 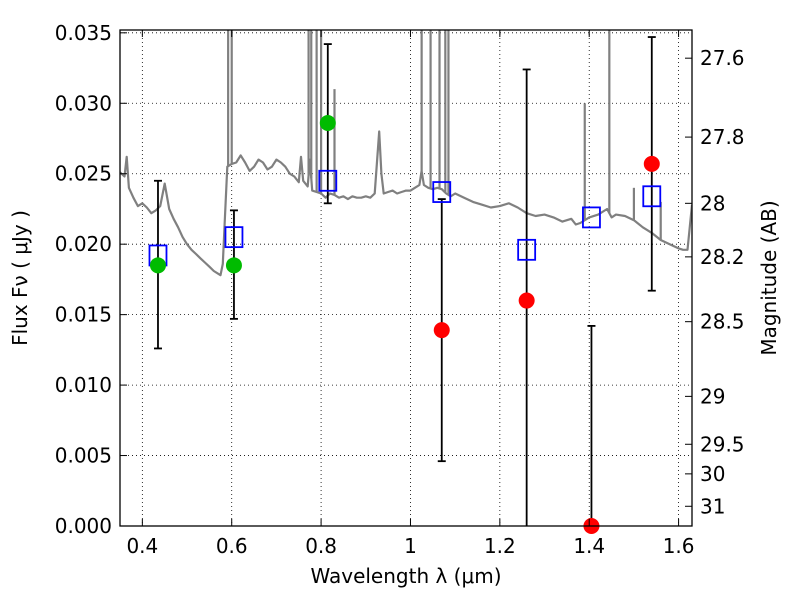 What do you see at coordinates (83, 315) in the screenshot?
I see `y-tick-label: 0.015` at bounding box center [83, 315].